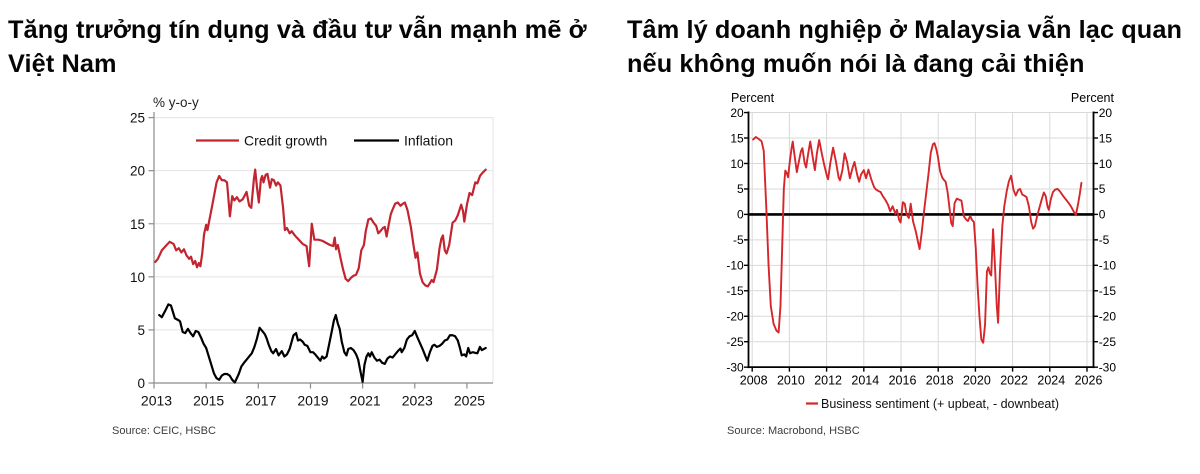  What do you see at coordinates (1108, 266) in the screenshot?
I see `y-tick-label-right: -10` at bounding box center [1108, 266].